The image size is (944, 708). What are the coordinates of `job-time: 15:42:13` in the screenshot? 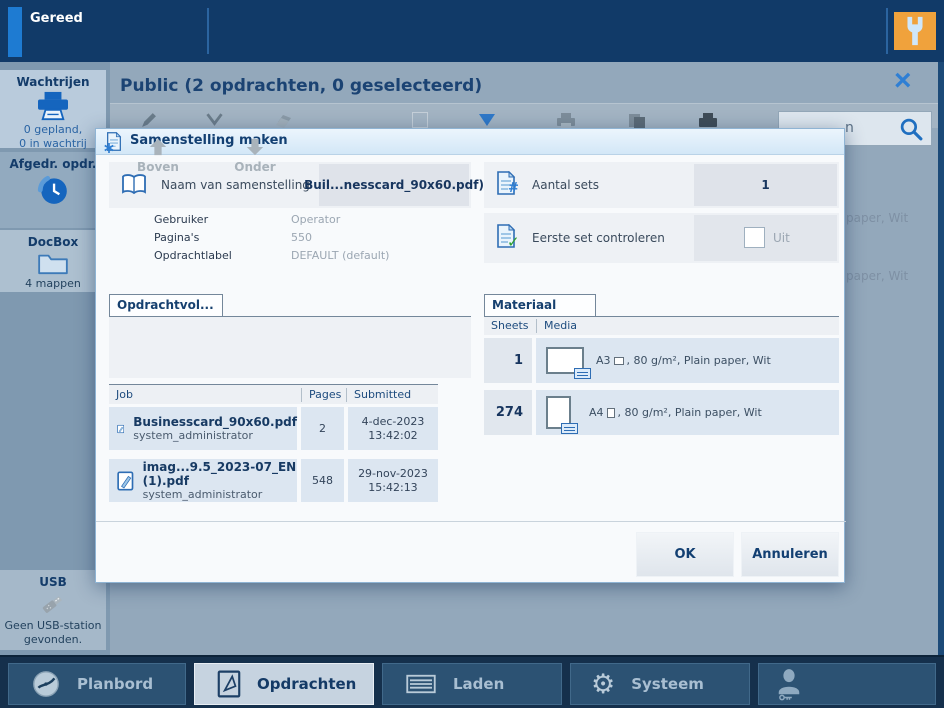 It's located at (393, 487).